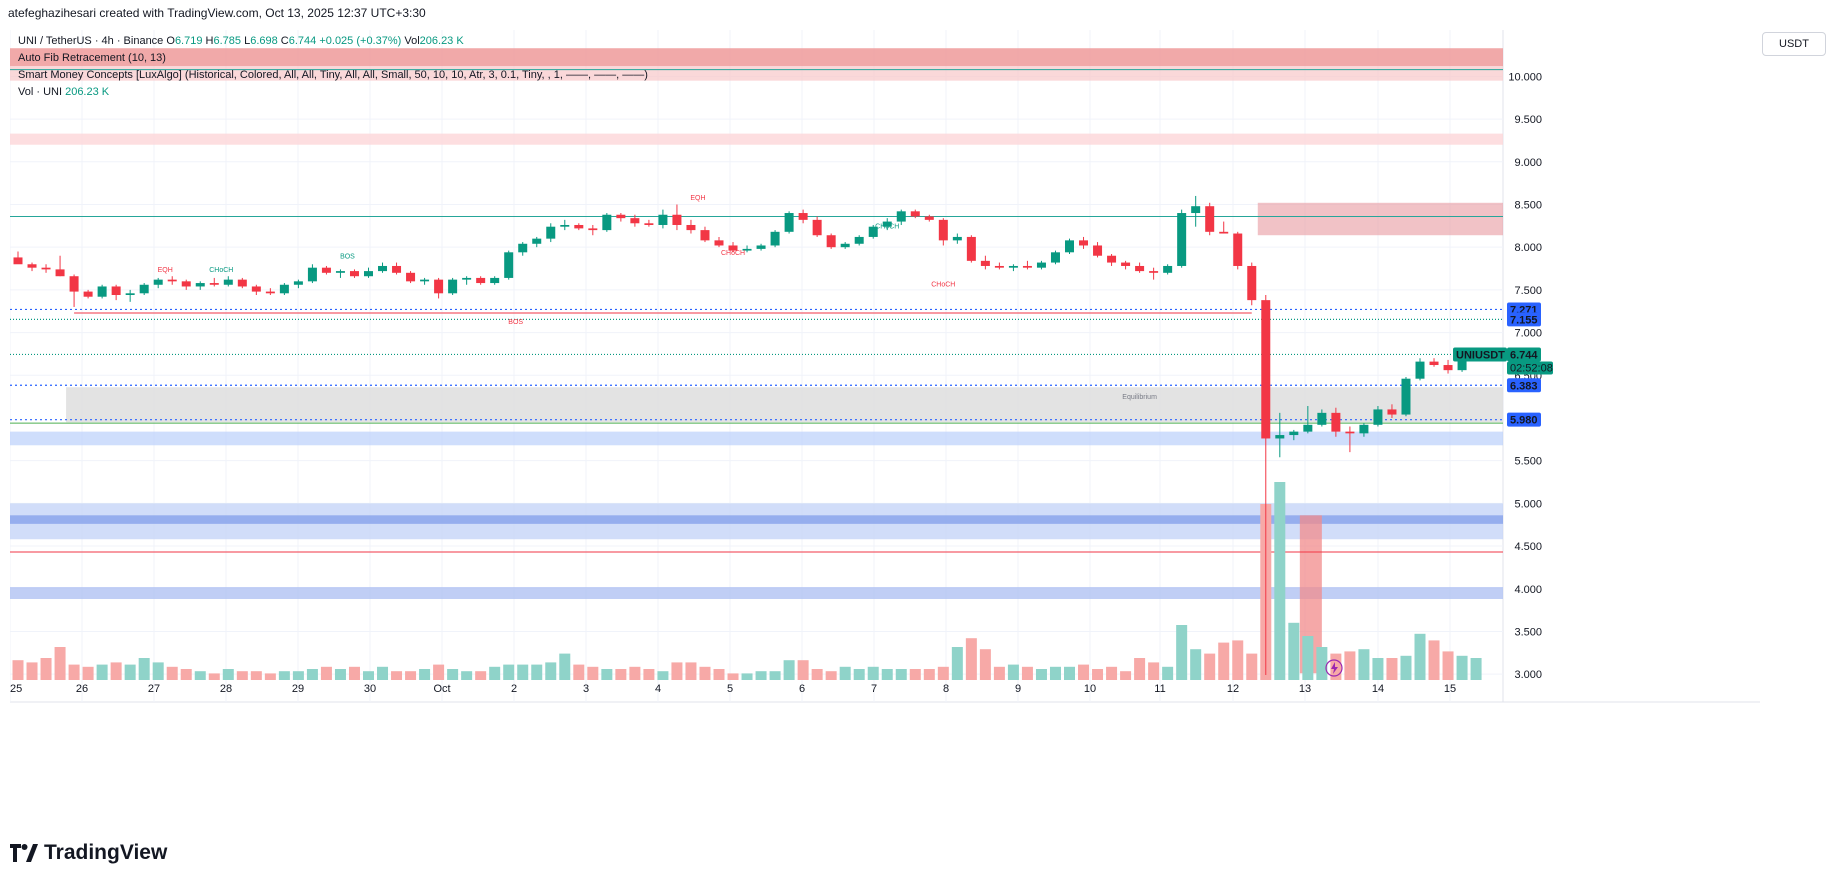 This screenshot has height=883, width=1835. Describe the element at coordinates (1524, 386) in the screenshot. I see `price-axis-label: 6.383` at that location.